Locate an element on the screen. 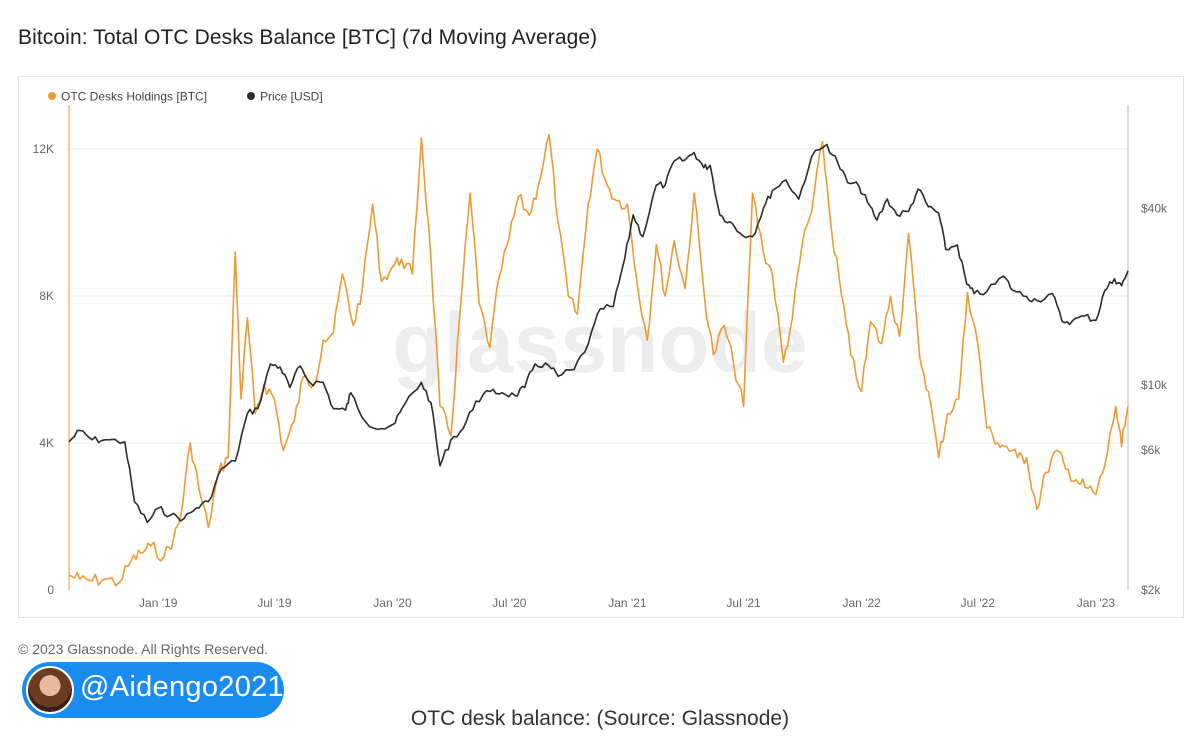 This screenshot has width=1200, height=737. left-tick-label: 4K is located at coordinates (46, 443).